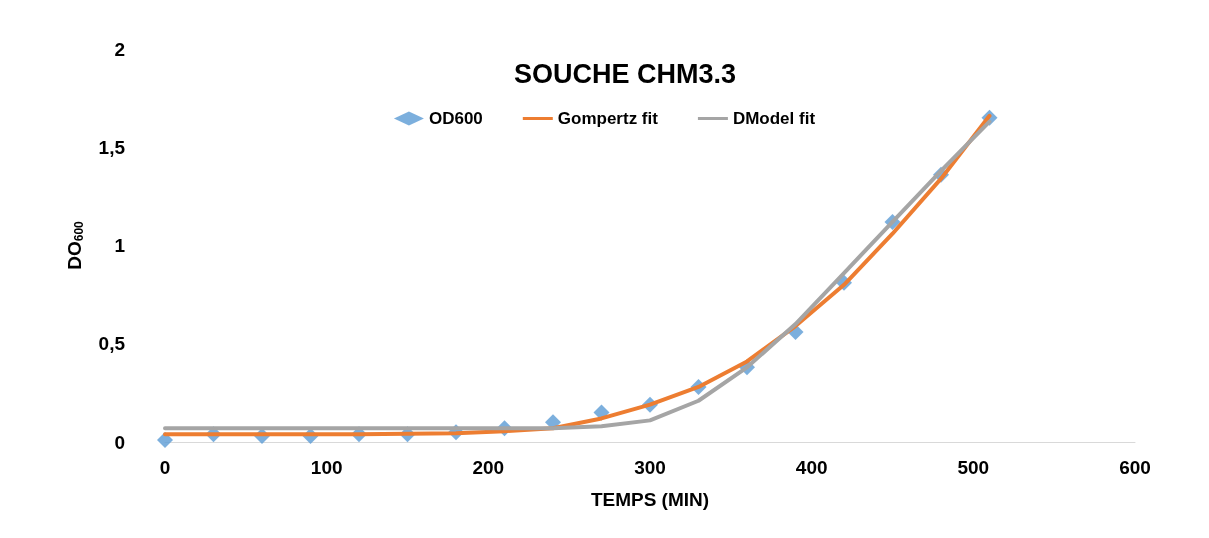 This screenshot has width=1209, height=538. Describe the element at coordinates (774, 118) in the screenshot. I see `legend-label: DModel fit` at that location.